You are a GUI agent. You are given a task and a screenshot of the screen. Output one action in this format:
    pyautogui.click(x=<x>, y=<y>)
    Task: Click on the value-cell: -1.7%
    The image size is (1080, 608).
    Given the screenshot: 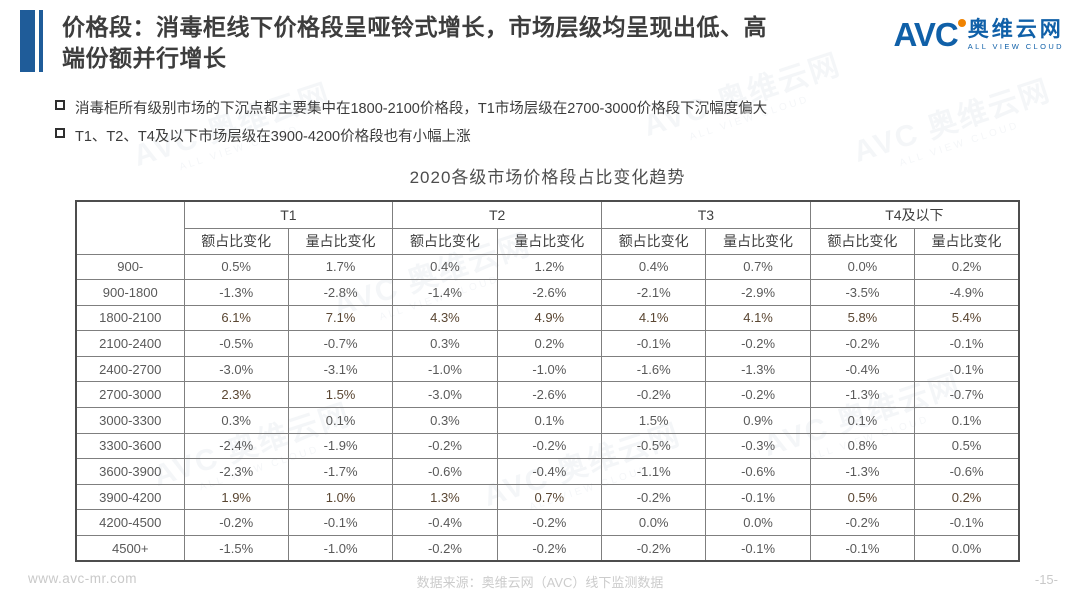 What is the action you would take?
    pyautogui.click(x=340, y=471)
    